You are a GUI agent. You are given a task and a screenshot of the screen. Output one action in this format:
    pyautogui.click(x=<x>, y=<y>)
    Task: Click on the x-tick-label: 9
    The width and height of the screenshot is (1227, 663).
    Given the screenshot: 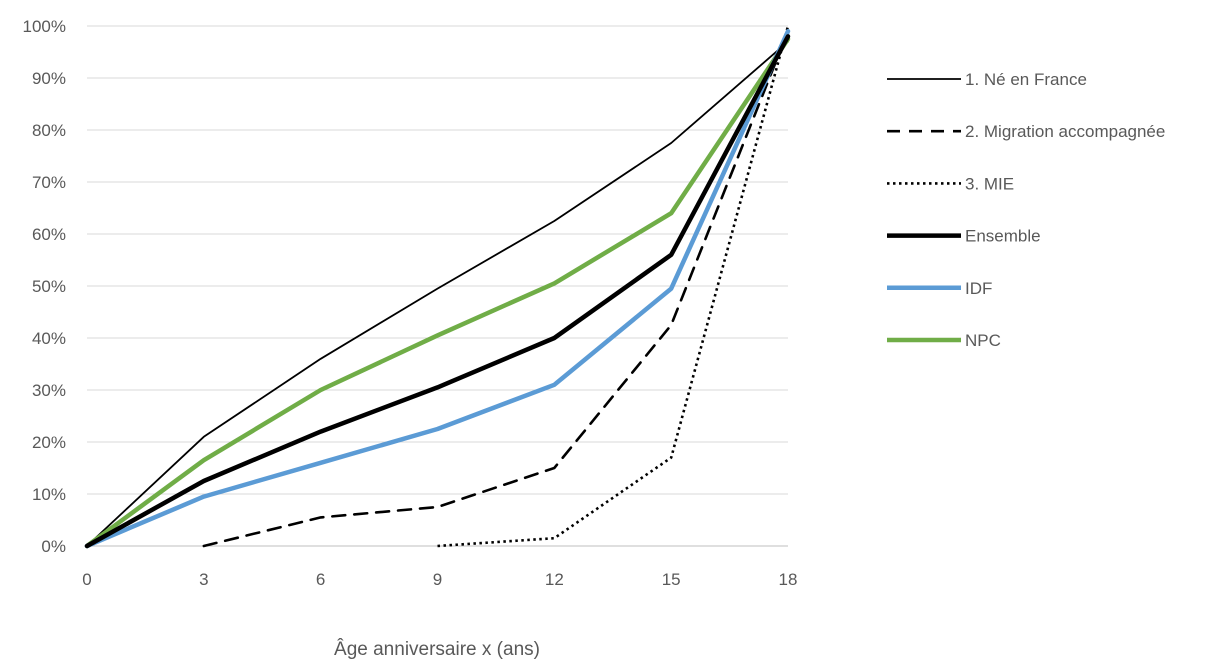 What is the action you would take?
    pyautogui.click(x=437, y=579)
    